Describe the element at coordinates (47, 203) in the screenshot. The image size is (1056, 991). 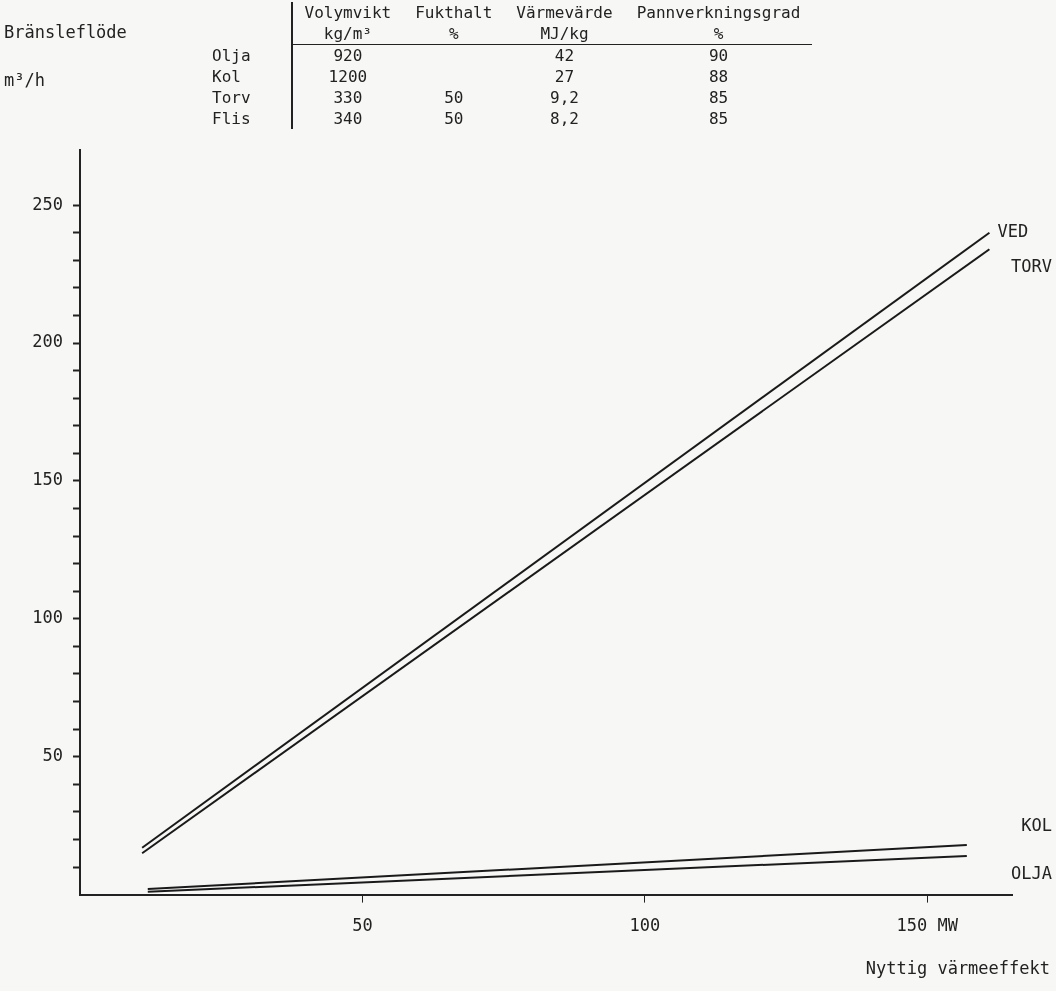
I see `y-tick-label: 250` at that location.